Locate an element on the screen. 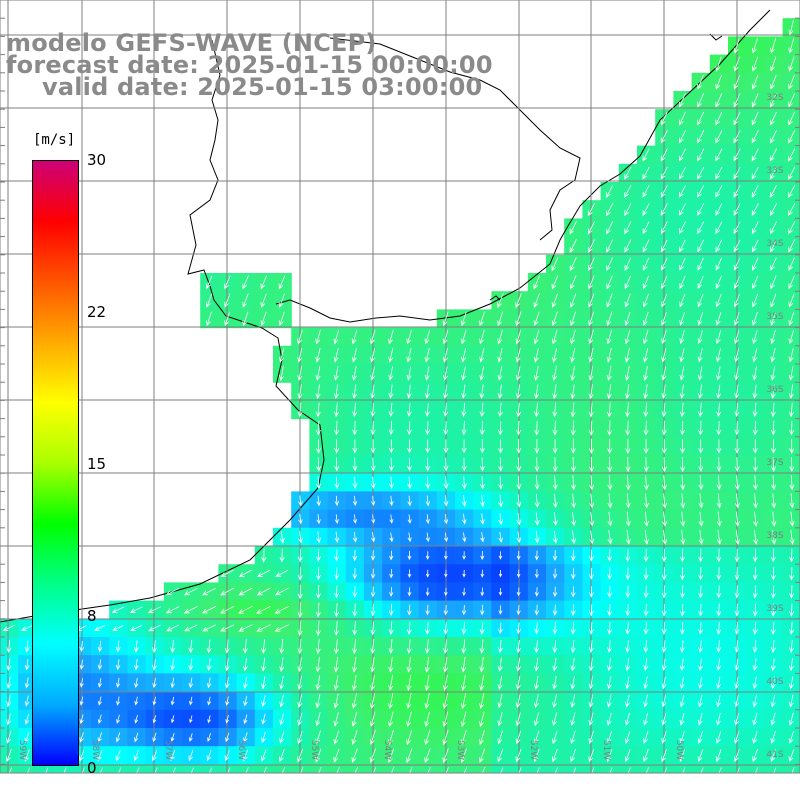 This screenshot has width=800, height=800. longitude-label: 56W is located at coordinates (241, 750).